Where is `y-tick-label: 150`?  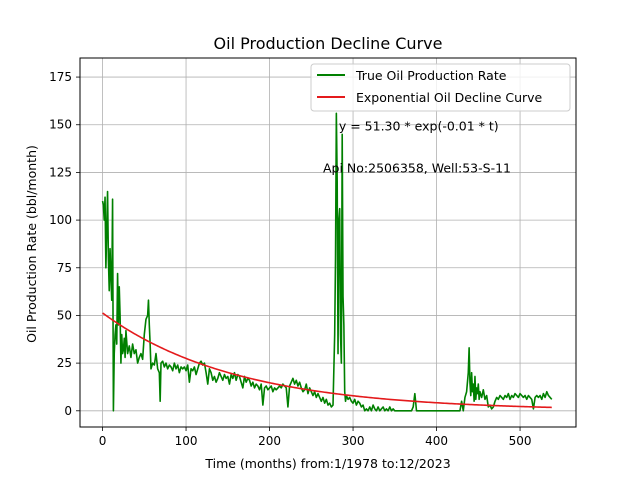 y-tick-label: 150 is located at coordinates (60, 125).